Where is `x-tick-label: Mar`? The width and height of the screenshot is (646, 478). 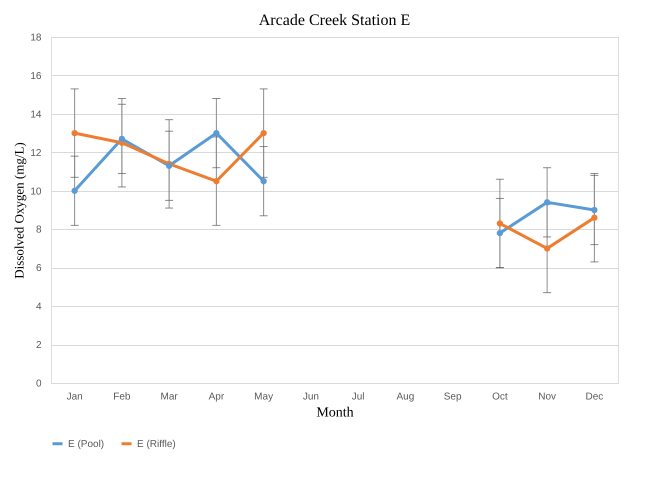 x-tick-label: Mar is located at coordinates (169, 397).